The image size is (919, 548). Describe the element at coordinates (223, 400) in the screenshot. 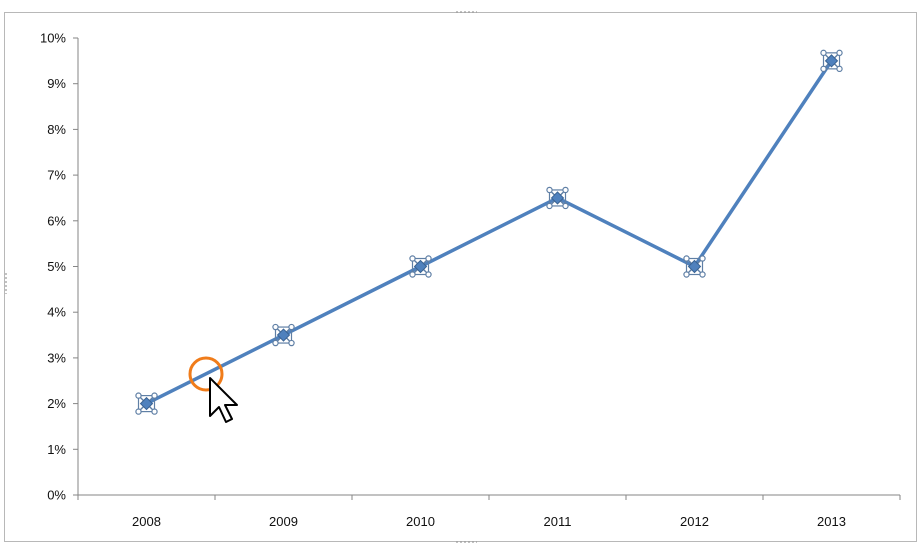

I see `arrow-pointer-icon` at that location.